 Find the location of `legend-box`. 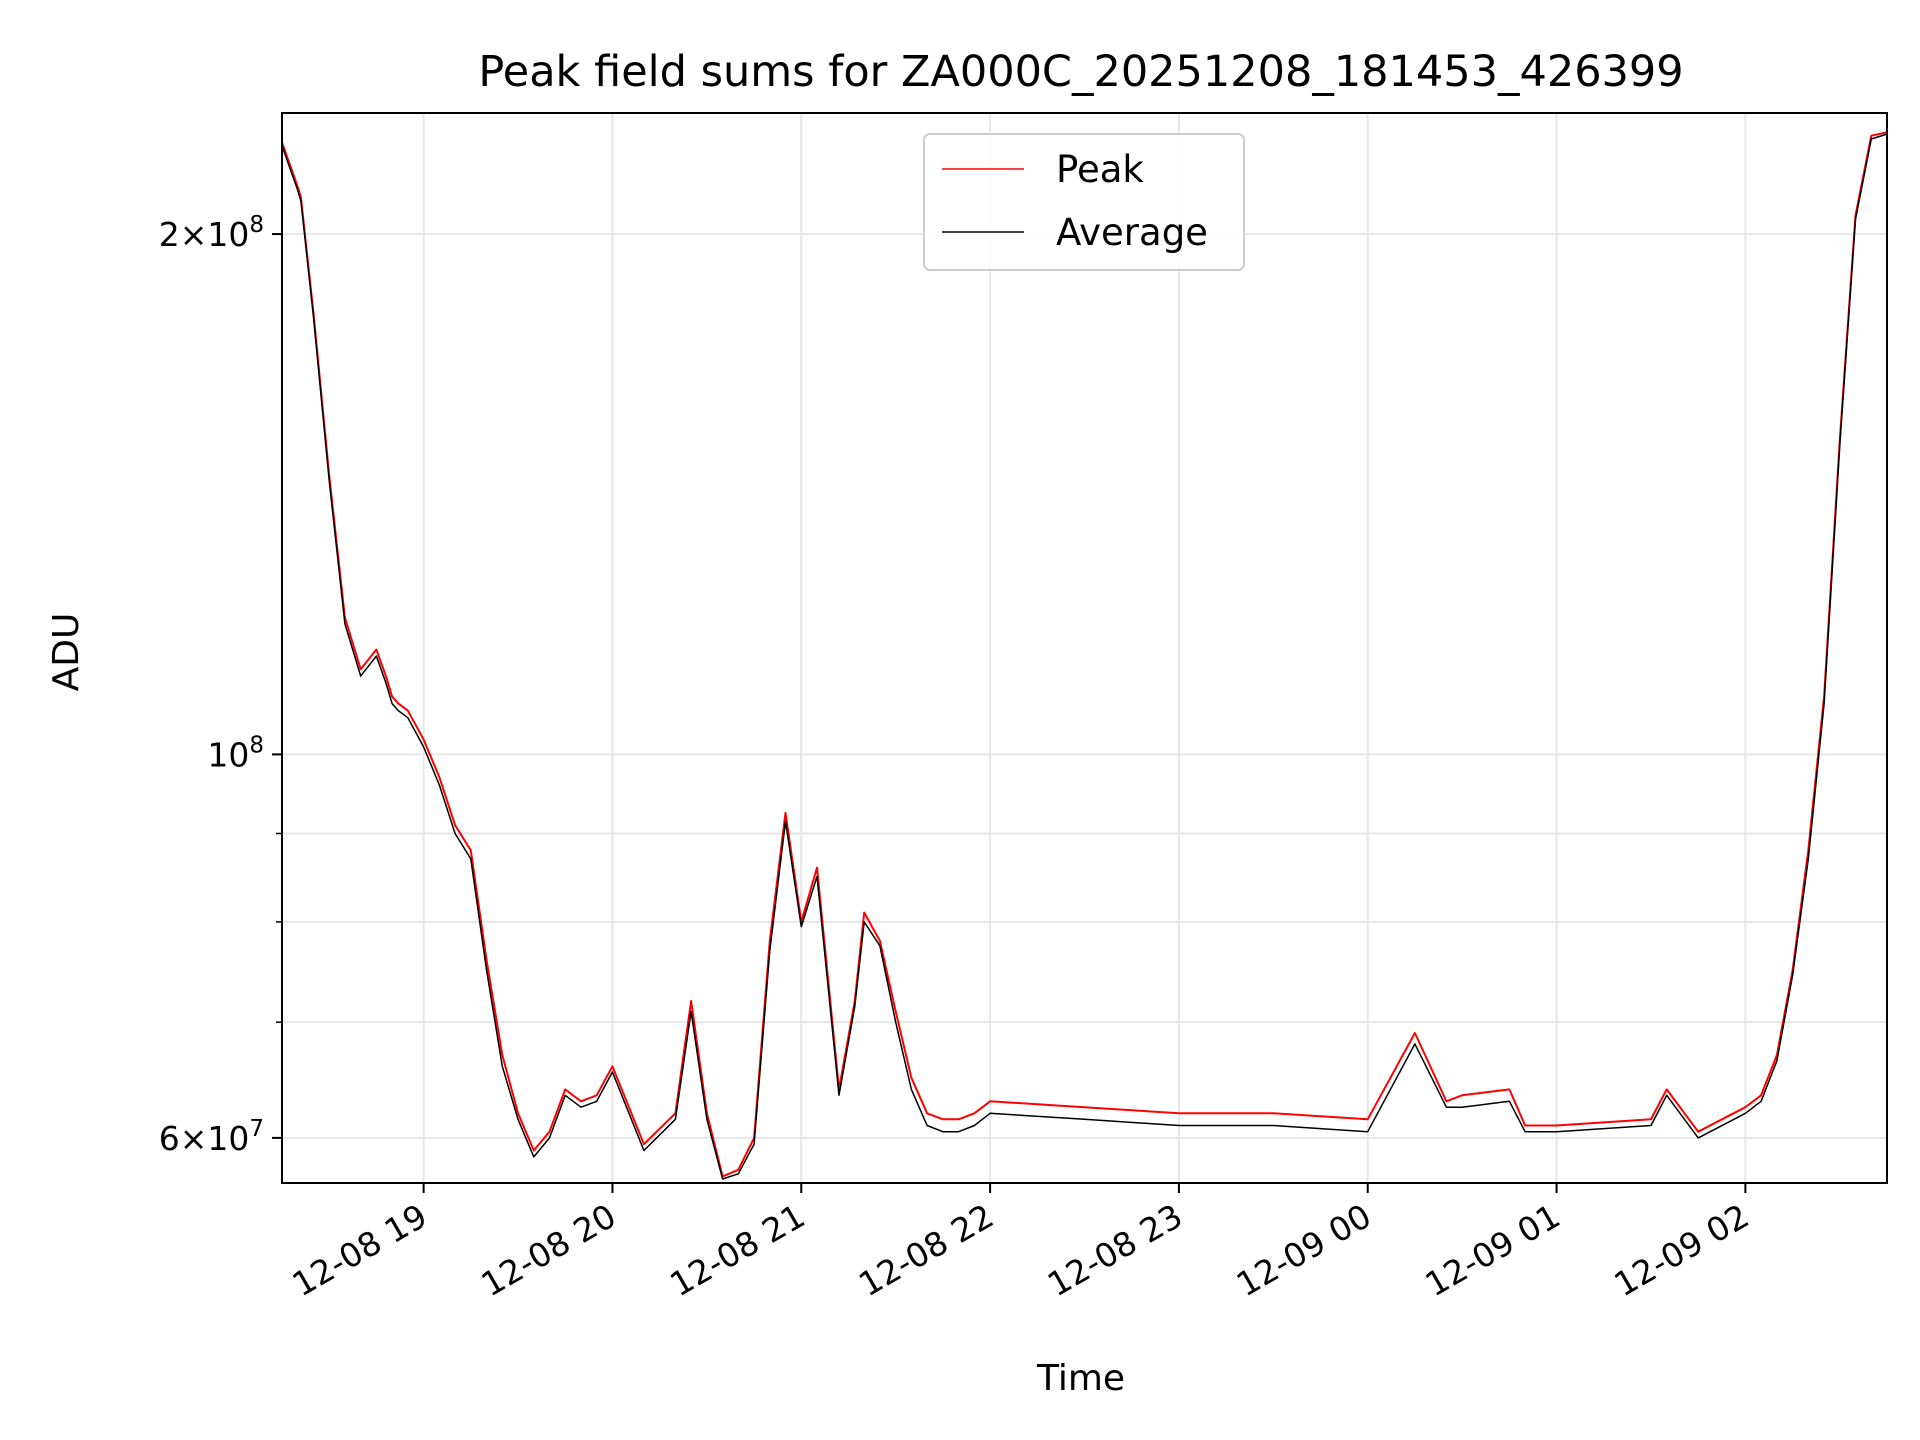

legend-box is located at coordinates (1084, 202).